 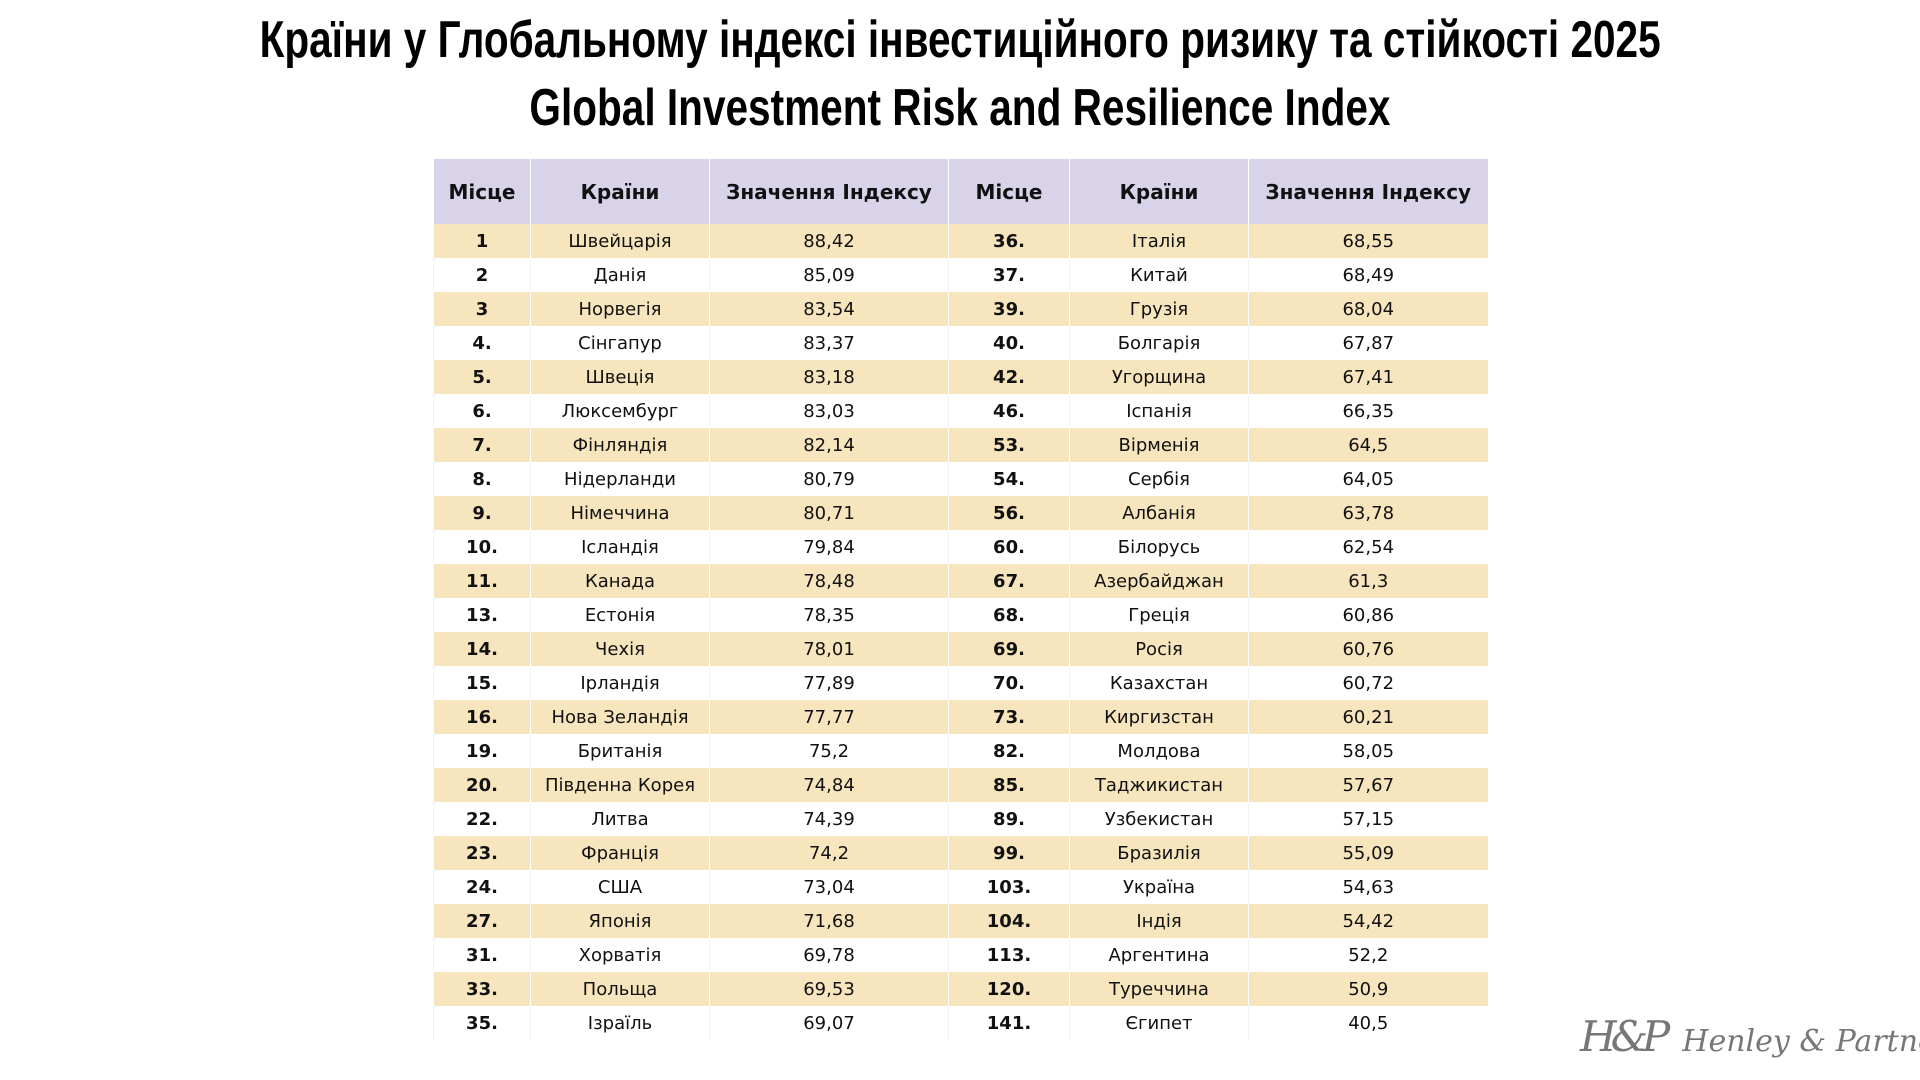 I want to click on cell-country: Люксембург, so click(x=620, y=411).